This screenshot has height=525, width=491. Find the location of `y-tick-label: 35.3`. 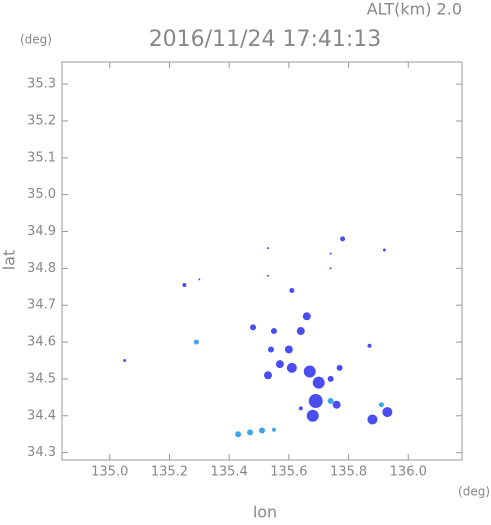

y-tick-label: 35.3 is located at coordinates (41, 84).